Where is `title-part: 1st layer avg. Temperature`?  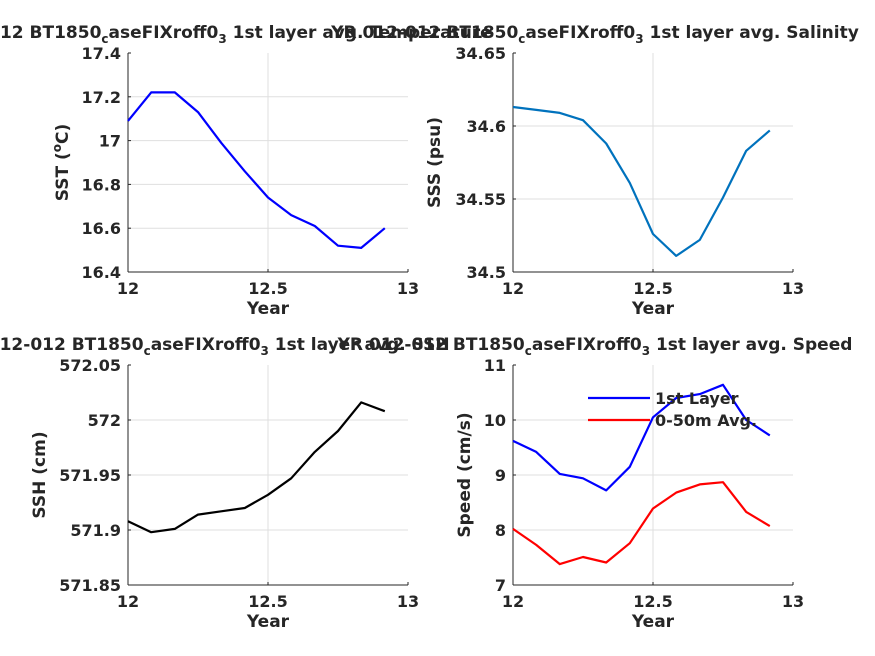 title-part: 1st layer avg. Temperature is located at coordinates (359, 33).